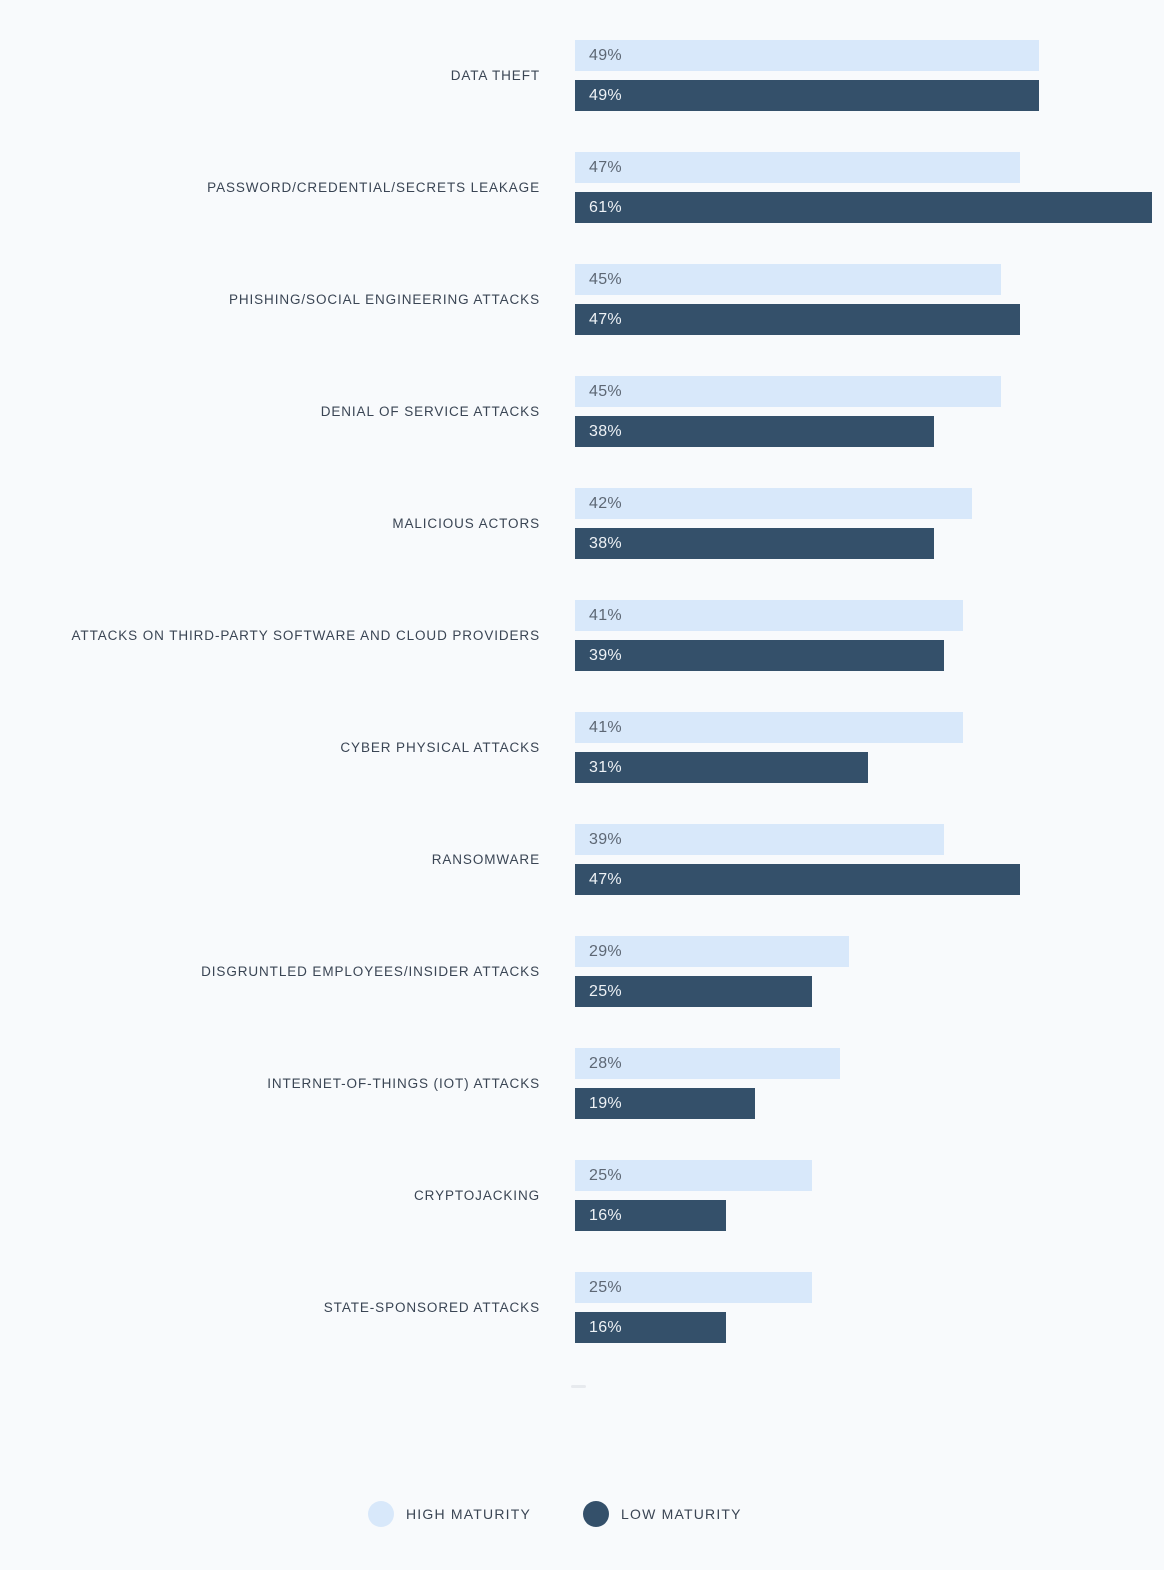 This screenshot has width=1164, height=1570. What do you see at coordinates (712, 971) in the screenshot?
I see `bar-pair: 29% 25%` at bounding box center [712, 971].